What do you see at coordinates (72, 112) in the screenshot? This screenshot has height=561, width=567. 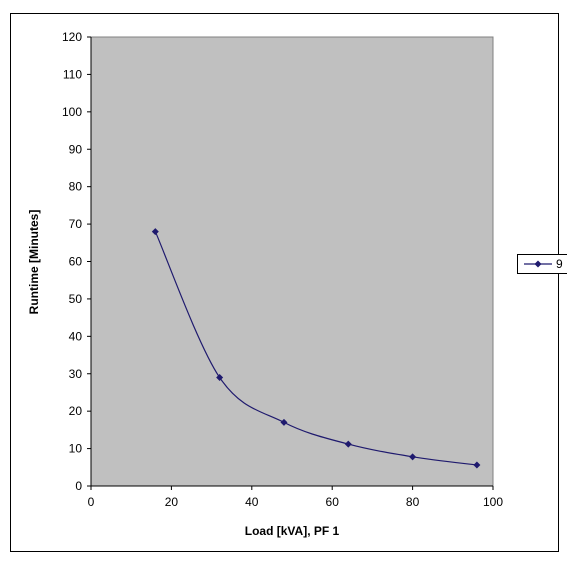 I see `y-tick-label: 100` at bounding box center [72, 112].